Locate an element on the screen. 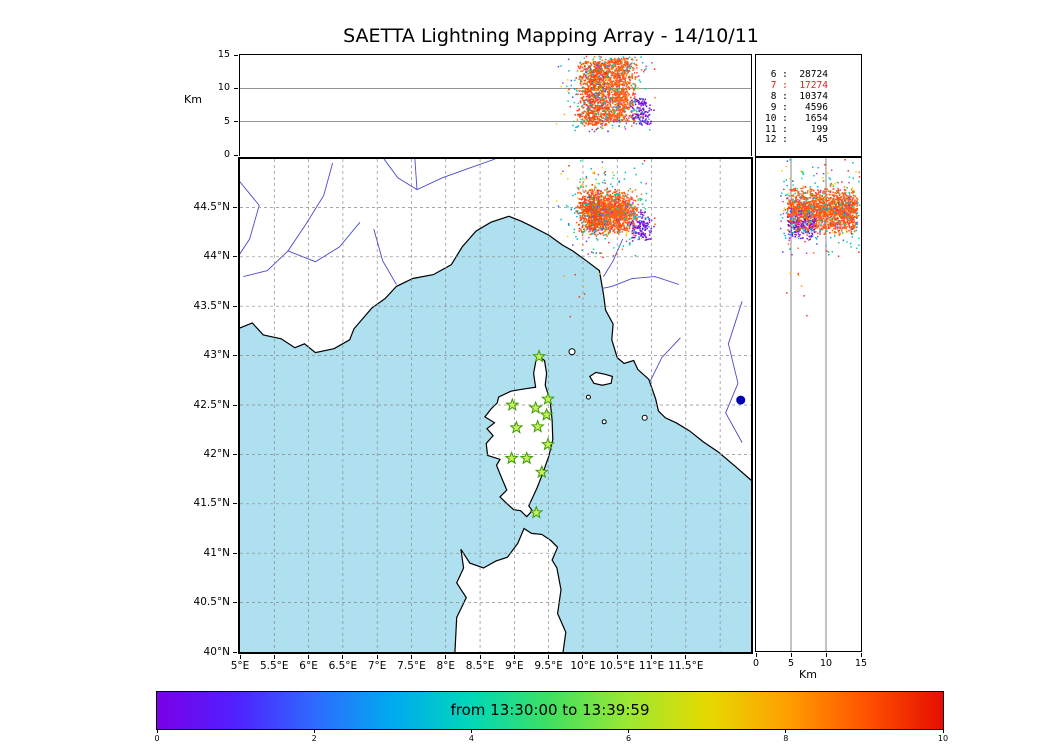 The width and height of the screenshot is (1050, 750). elba-island is located at coordinates (601, 378).